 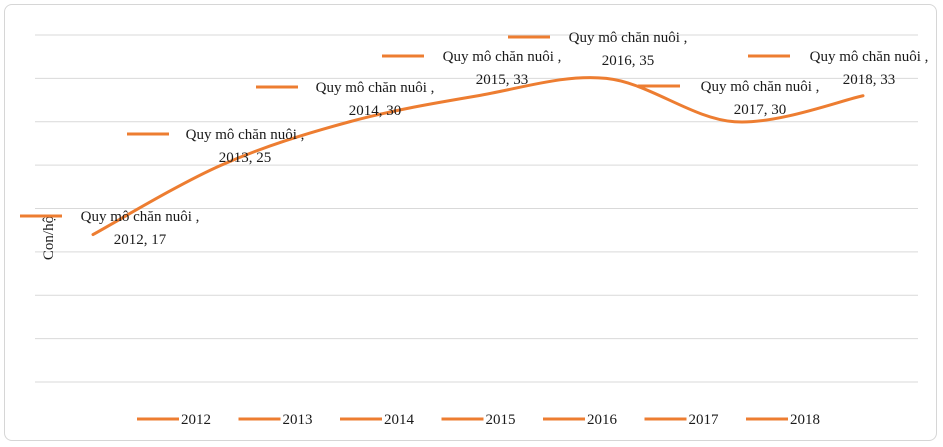 What do you see at coordinates (399, 420) in the screenshot?
I see `legend-label: 2014` at bounding box center [399, 420].